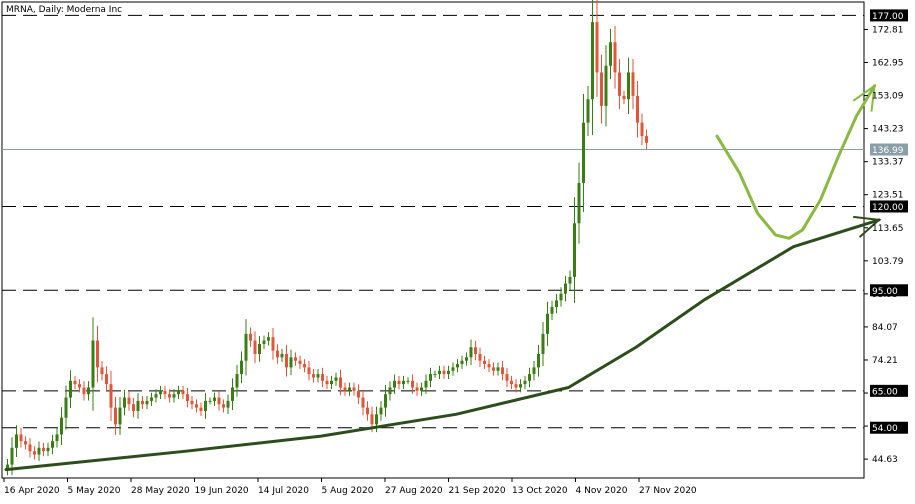 This screenshot has height=504, width=915. I want to click on x-tick-label: 16 Apr 2020, so click(32, 491).